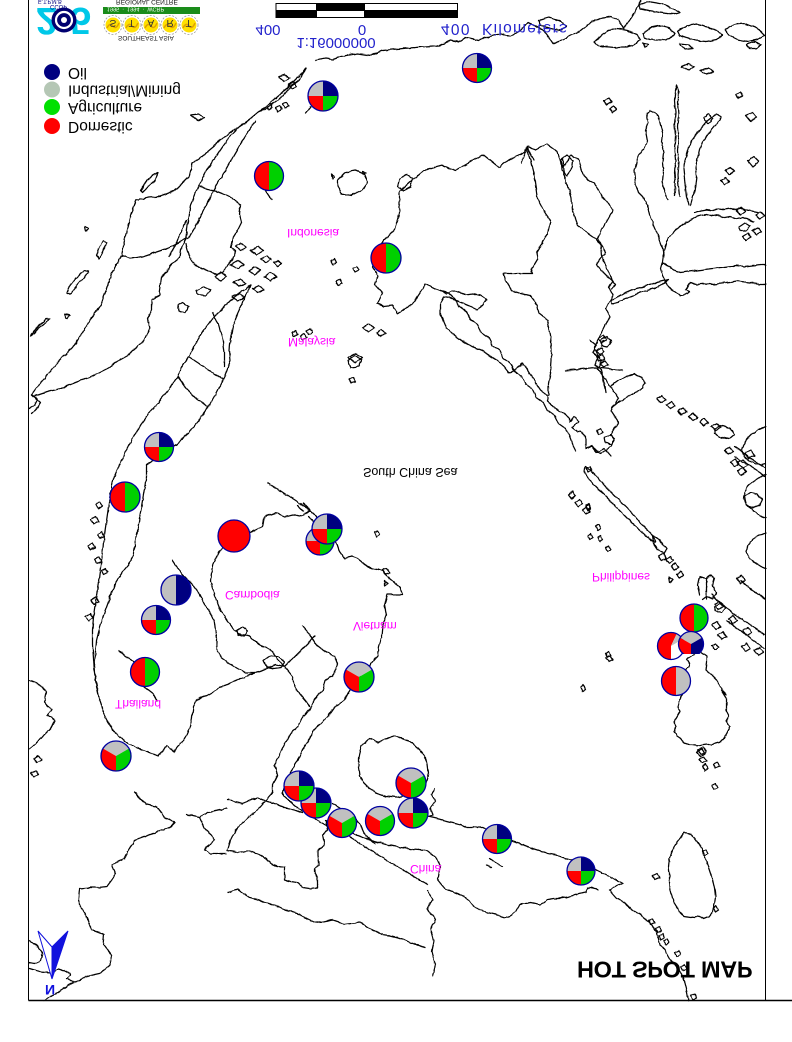 The height and width of the screenshot is (1042, 792). Describe the element at coordinates (50, 2) in the screenshot. I see `svg-text: E.T.P.M.B` at that location.